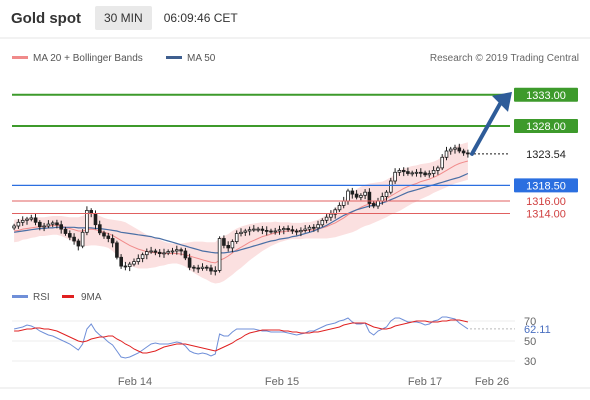  Describe the element at coordinates (135, 382) in the screenshot. I see `x-tick-label: Feb 14` at that location.